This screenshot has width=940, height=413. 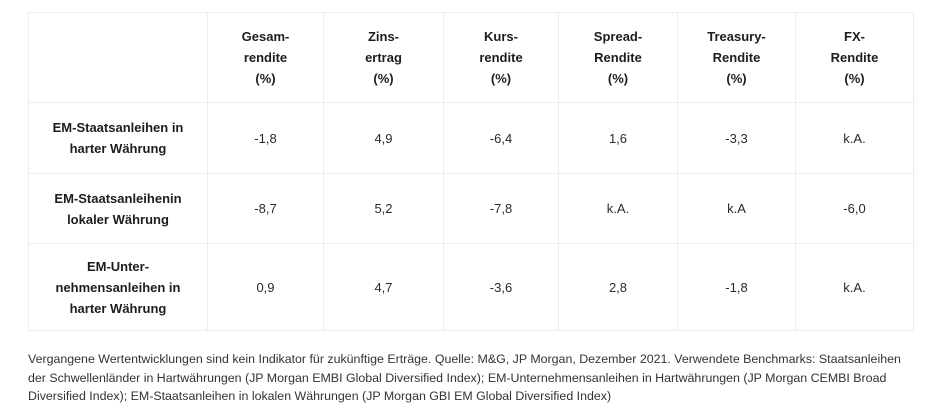 I want to click on value-cell: -7,8, so click(x=501, y=209).